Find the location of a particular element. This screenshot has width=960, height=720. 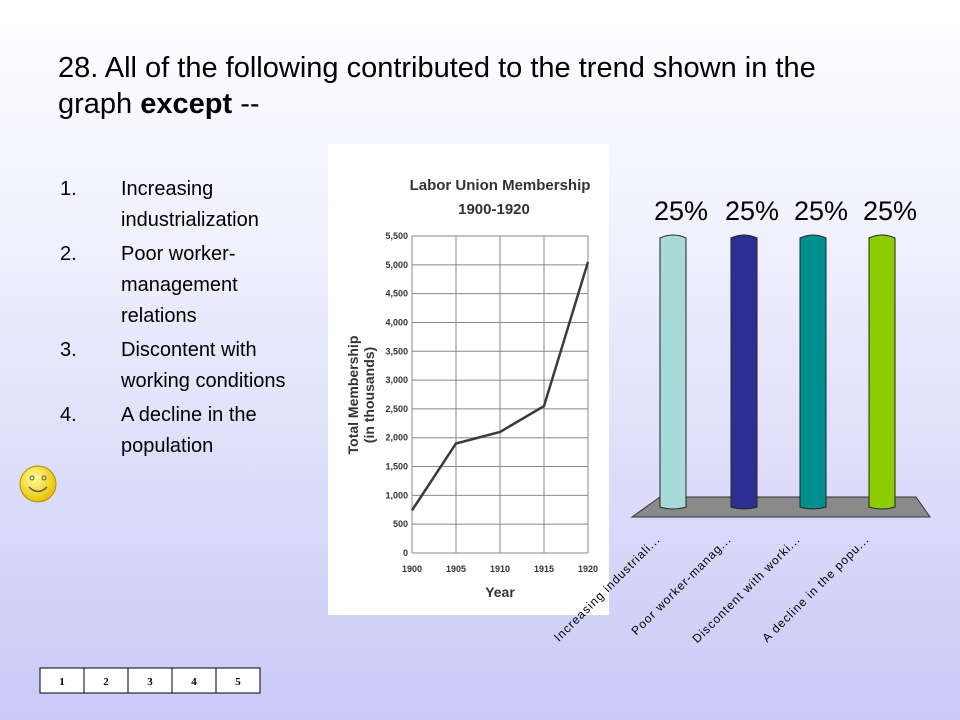

y-axis-label: Total Membership is located at coordinates (353, 395).